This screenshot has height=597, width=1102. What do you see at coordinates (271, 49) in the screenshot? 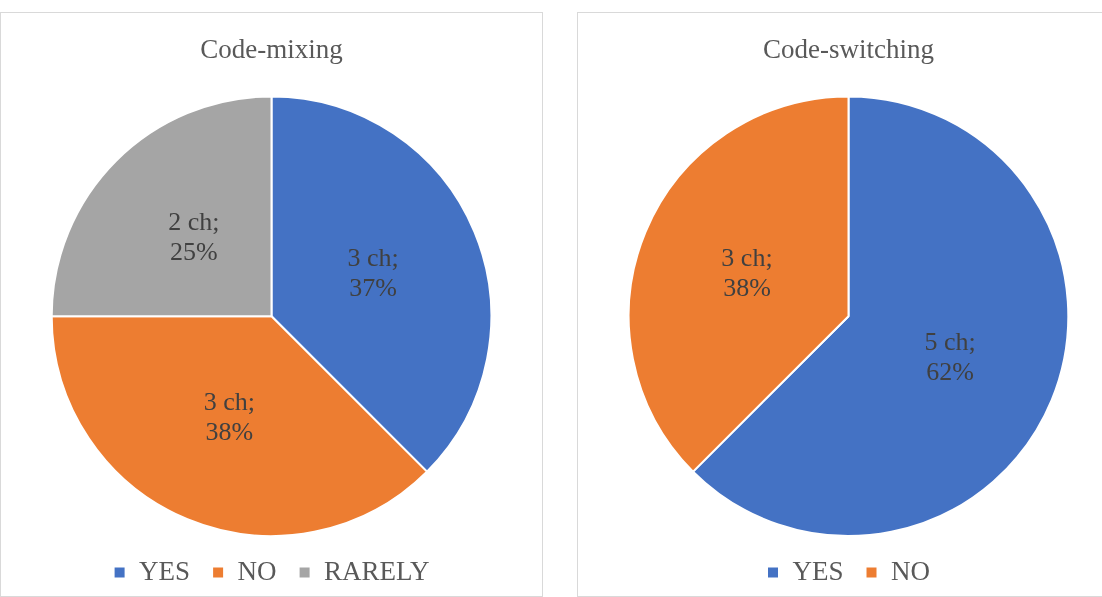
I see `chart-title: Code-mixing` at bounding box center [271, 49].